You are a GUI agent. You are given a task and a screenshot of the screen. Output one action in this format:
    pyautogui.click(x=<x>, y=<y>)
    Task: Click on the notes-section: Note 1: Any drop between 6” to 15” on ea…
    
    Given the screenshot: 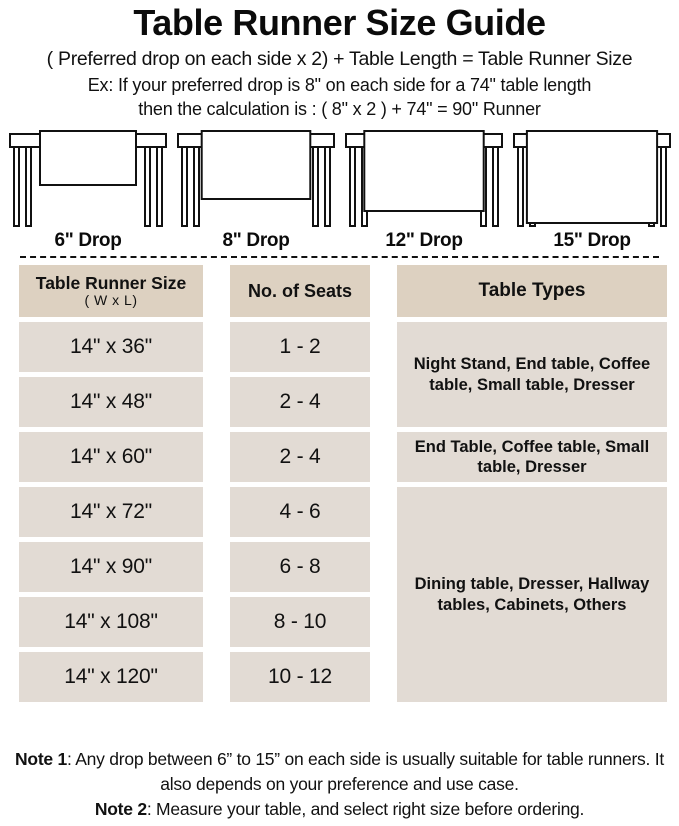 What is the action you would take?
    pyautogui.click(x=339, y=784)
    